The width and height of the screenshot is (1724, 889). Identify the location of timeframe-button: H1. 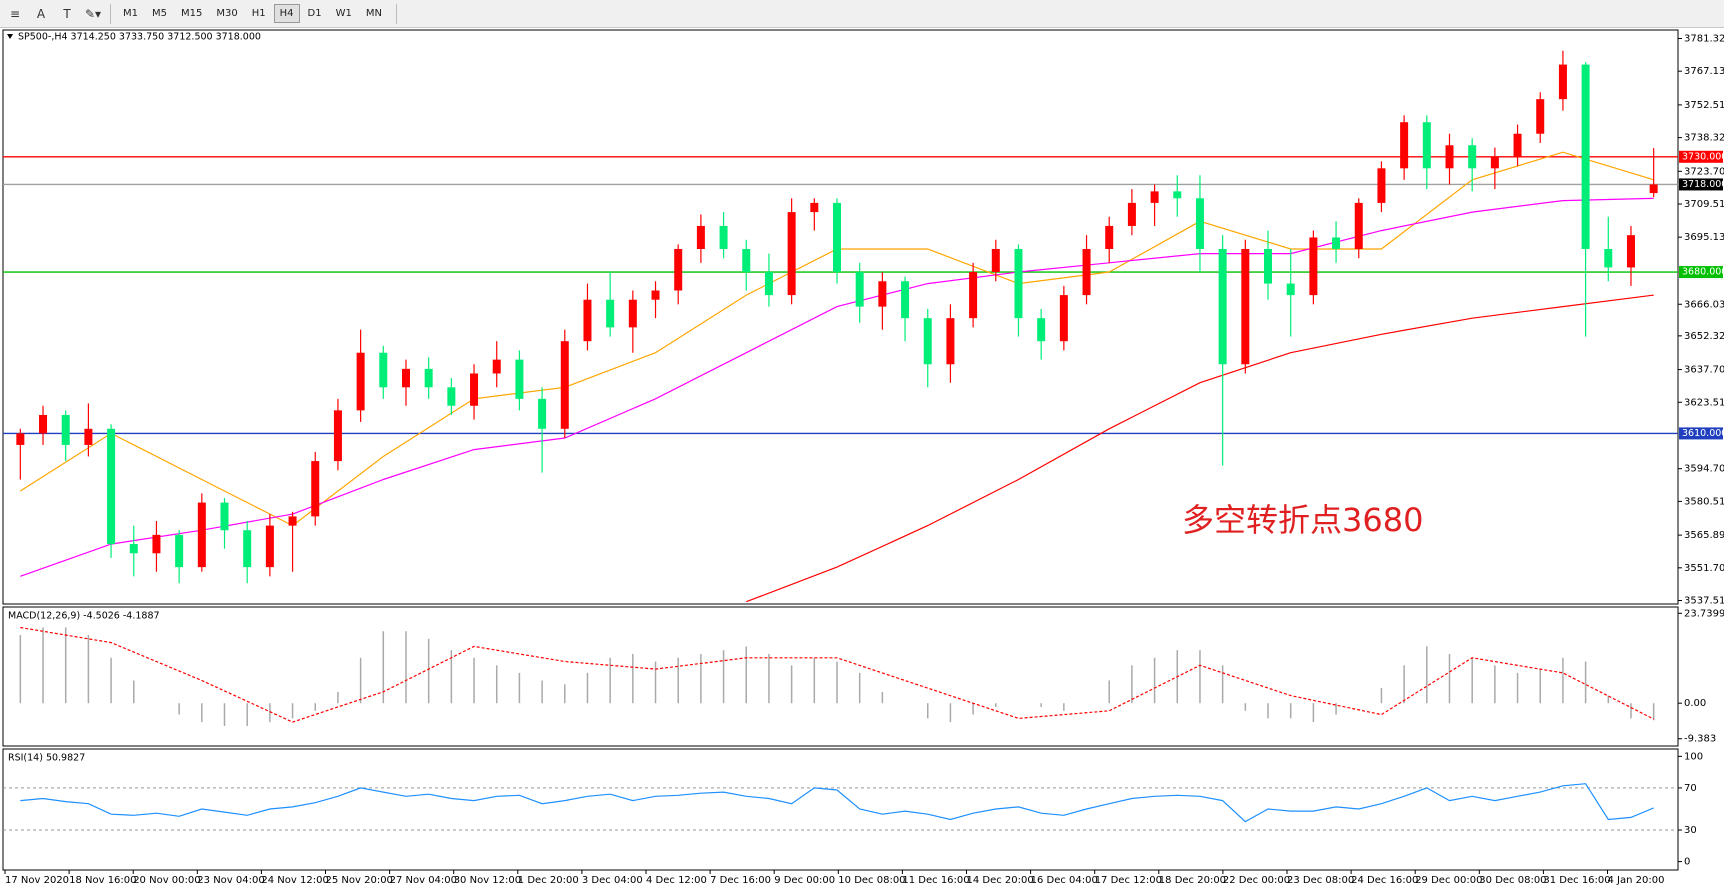
(258, 13).